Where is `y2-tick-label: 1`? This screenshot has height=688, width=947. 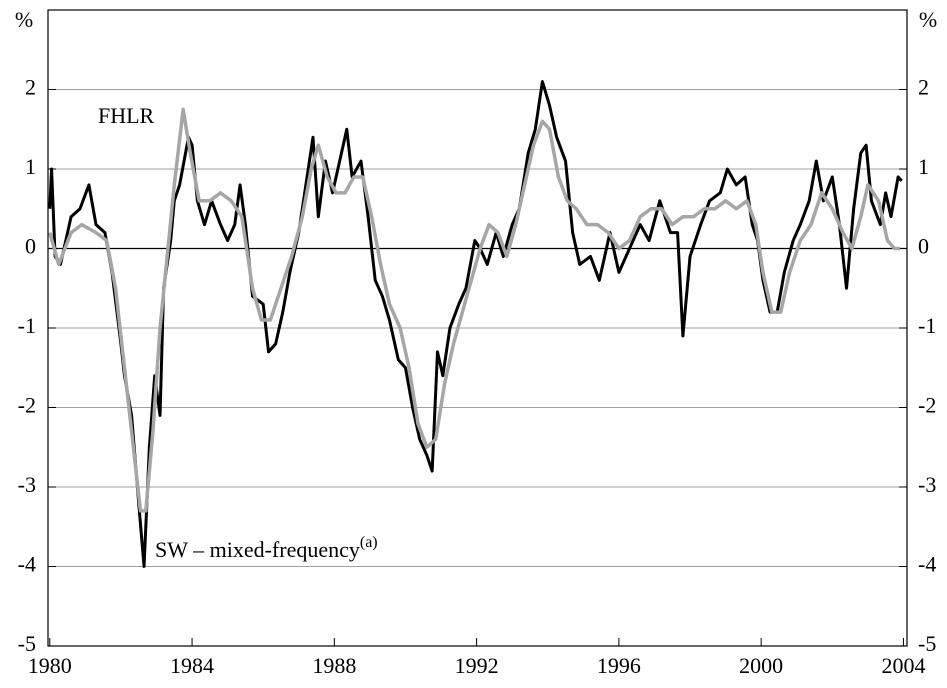 y2-tick-label: 1 is located at coordinates (923, 166).